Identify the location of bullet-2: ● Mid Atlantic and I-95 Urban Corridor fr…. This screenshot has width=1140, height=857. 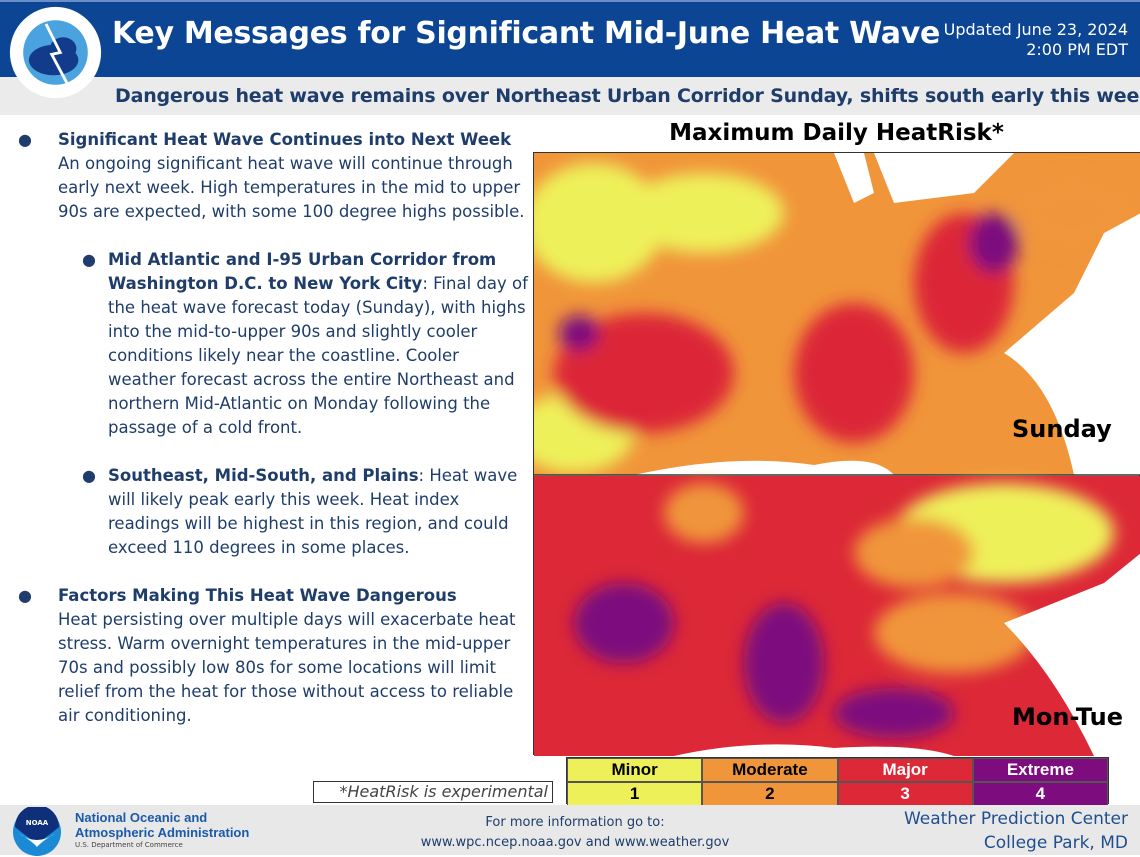
(273, 344).